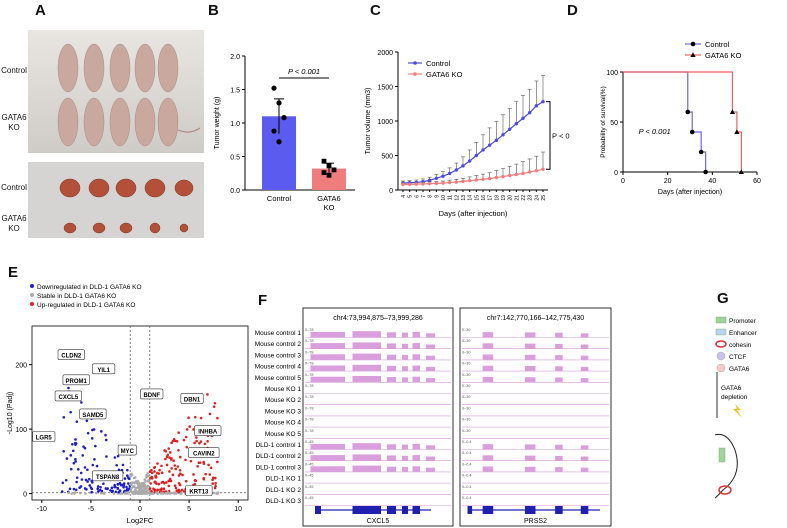 The image size is (787, 528). I want to click on gene-label: BDNF, so click(151, 396).